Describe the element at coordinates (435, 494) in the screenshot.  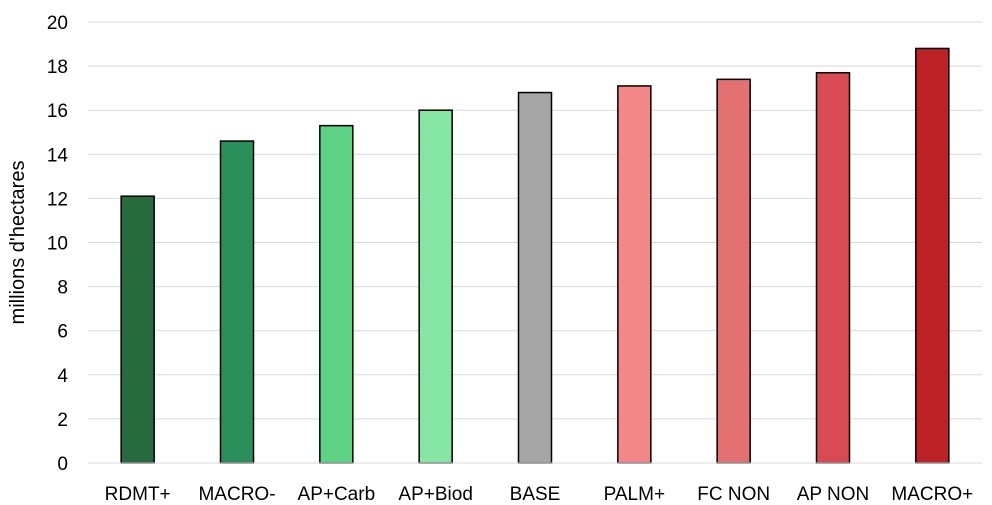
I see `x-category-label: AP+Biod` at that location.